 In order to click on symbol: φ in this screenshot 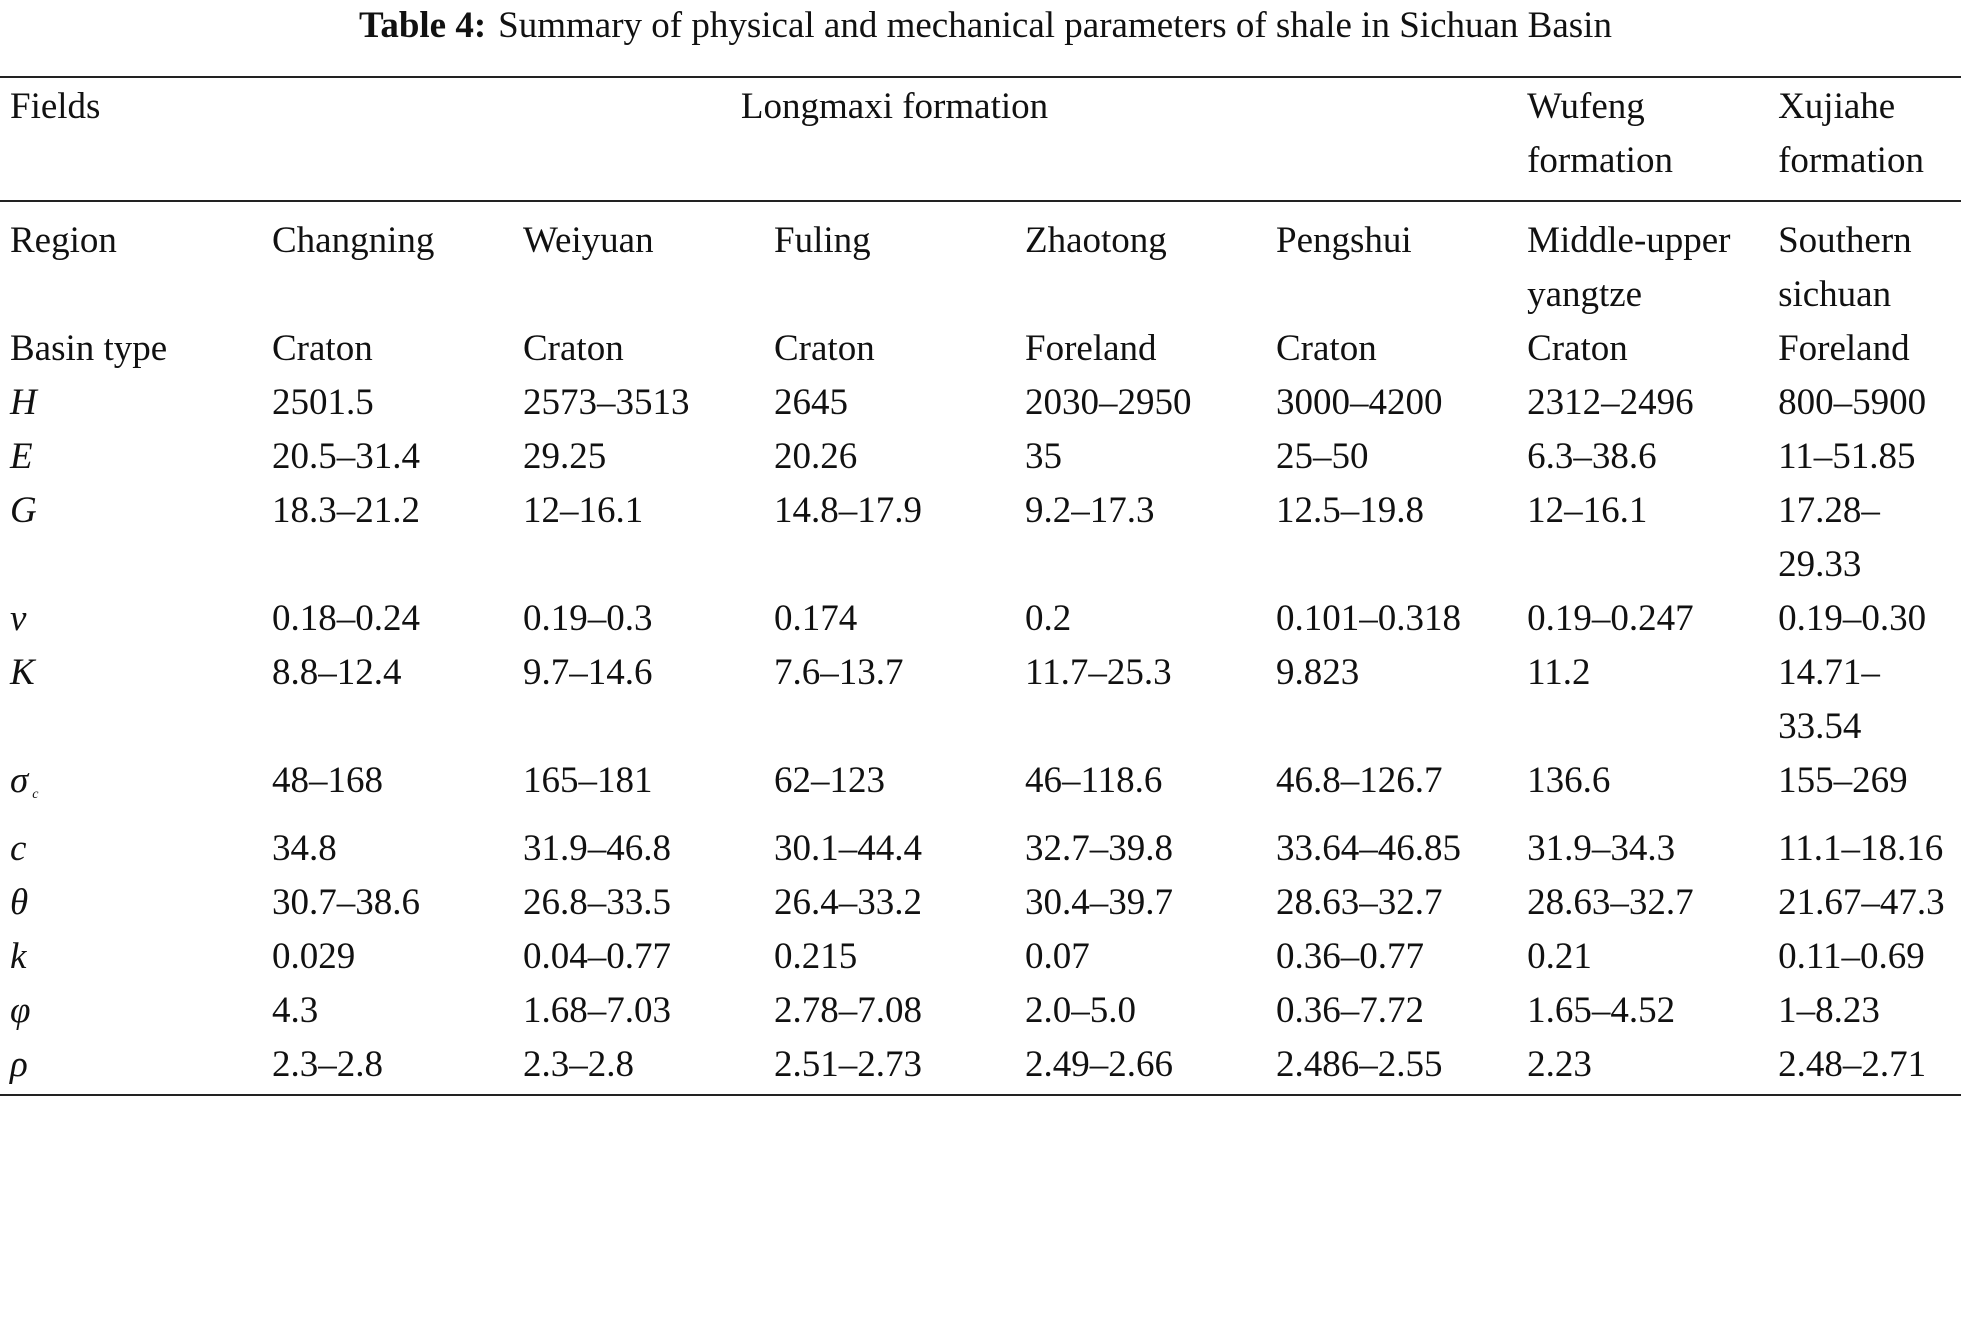, I will do `click(20, 1010)`.